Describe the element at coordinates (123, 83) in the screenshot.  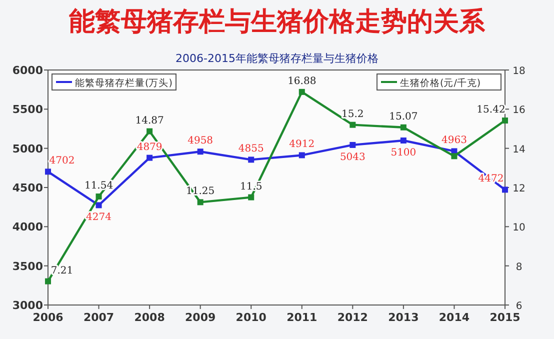
I see `legend-label: 能繁母猪存栏量(万头)` at that location.